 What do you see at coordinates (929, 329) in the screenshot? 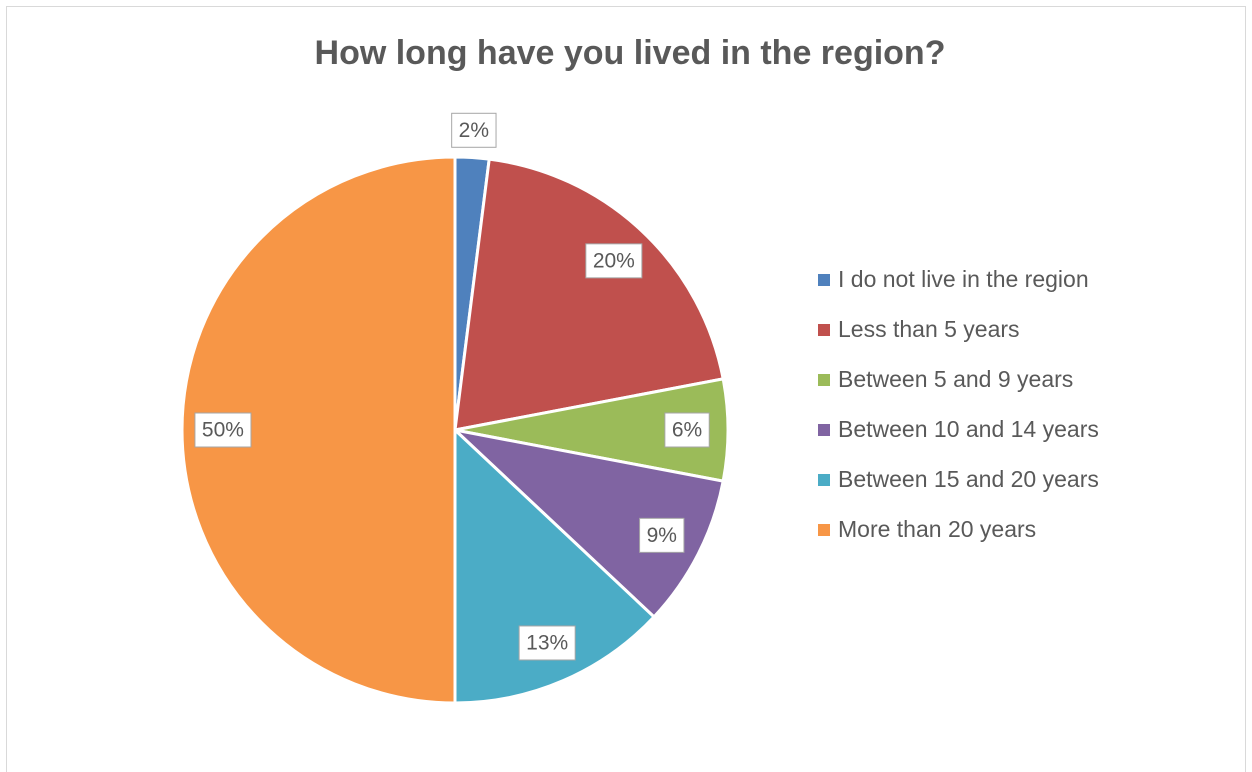
I see `legend-label: Less than 5 years` at bounding box center [929, 329].